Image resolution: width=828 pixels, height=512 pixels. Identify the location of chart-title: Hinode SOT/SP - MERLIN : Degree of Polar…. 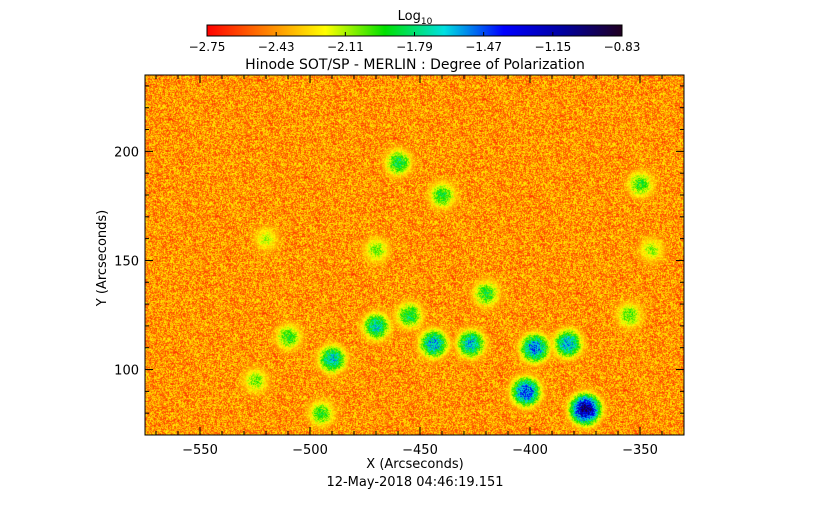
(415, 65).